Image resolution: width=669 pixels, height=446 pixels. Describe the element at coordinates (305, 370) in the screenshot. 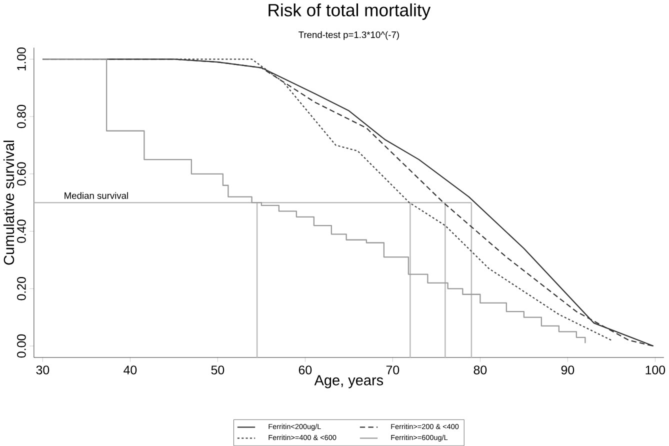

I see `x-tick-label: 60` at that location.